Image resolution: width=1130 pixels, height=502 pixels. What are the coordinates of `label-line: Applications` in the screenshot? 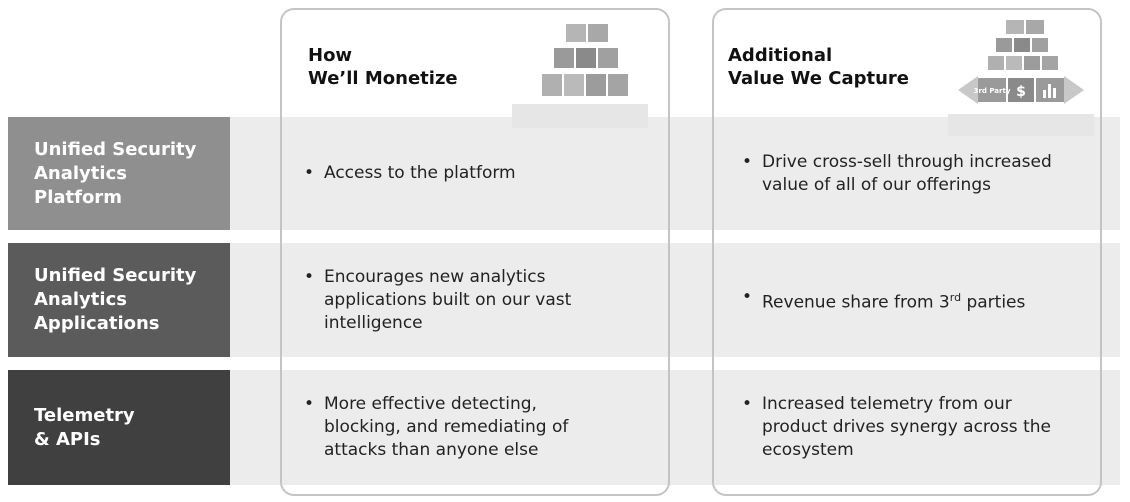 It's located at (97, 323).